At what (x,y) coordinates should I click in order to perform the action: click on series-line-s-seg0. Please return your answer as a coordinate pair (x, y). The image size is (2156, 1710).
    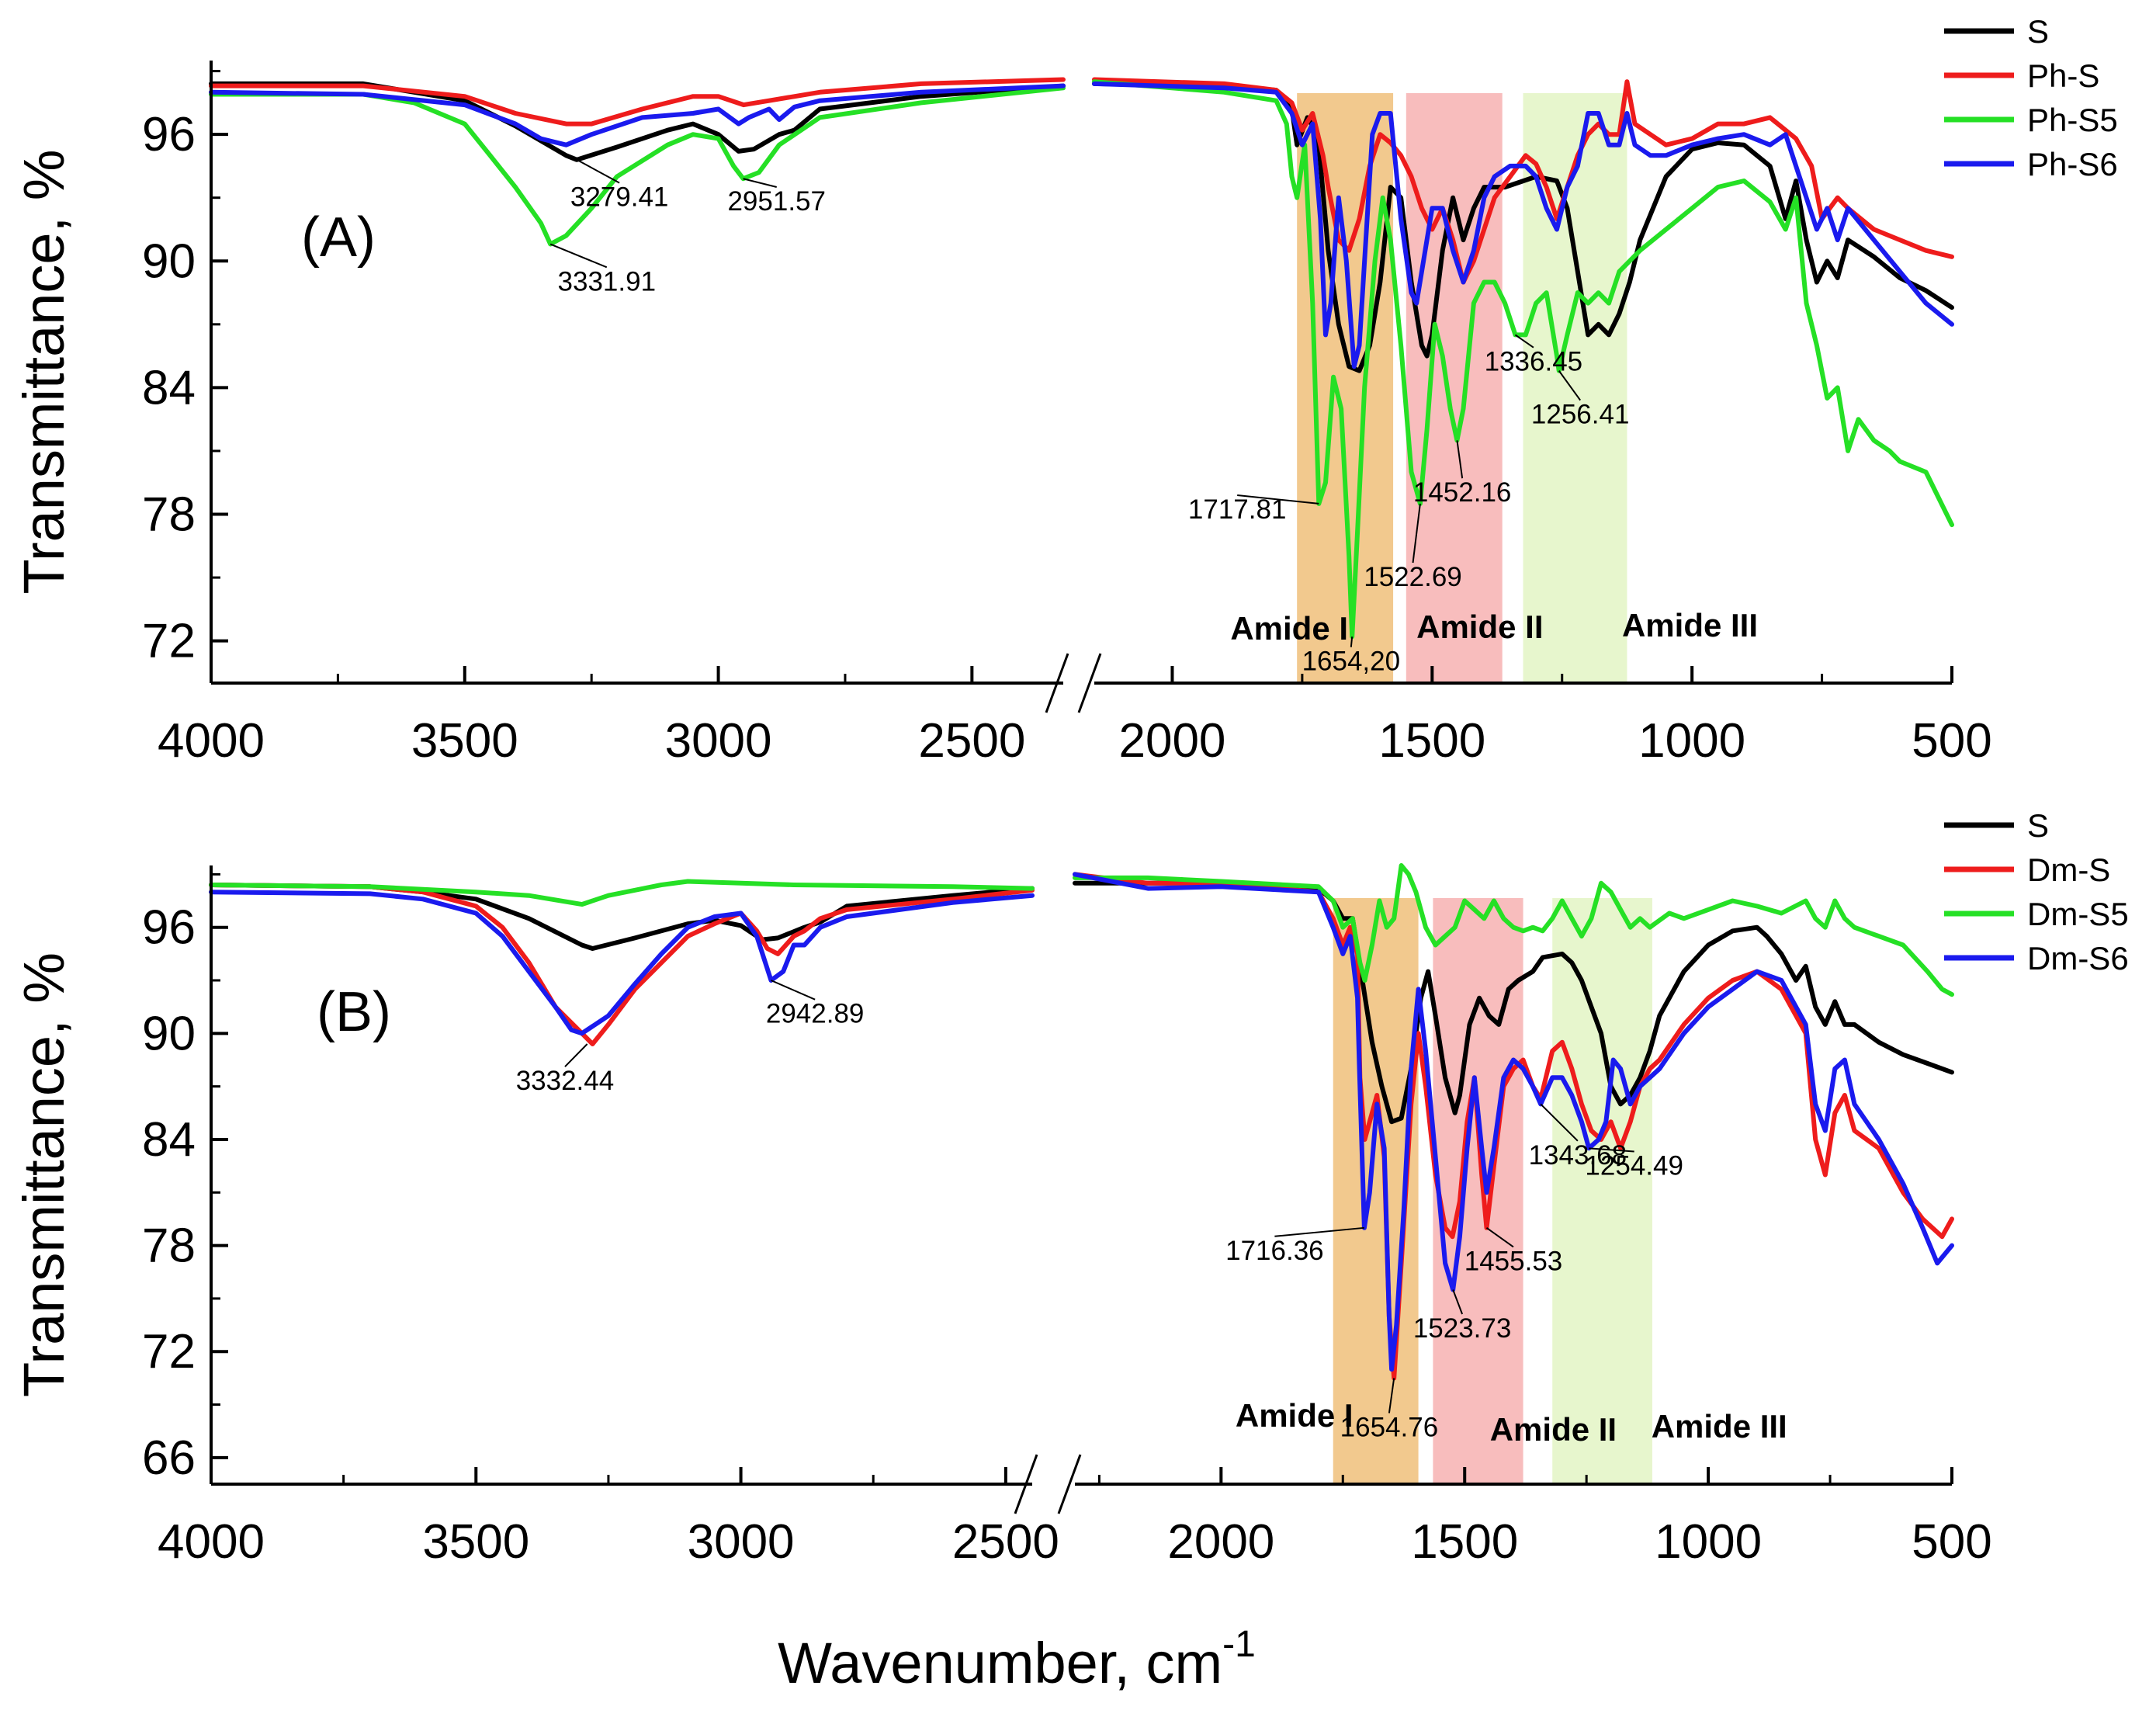
    Looking at the image, I should click on (637, 121).